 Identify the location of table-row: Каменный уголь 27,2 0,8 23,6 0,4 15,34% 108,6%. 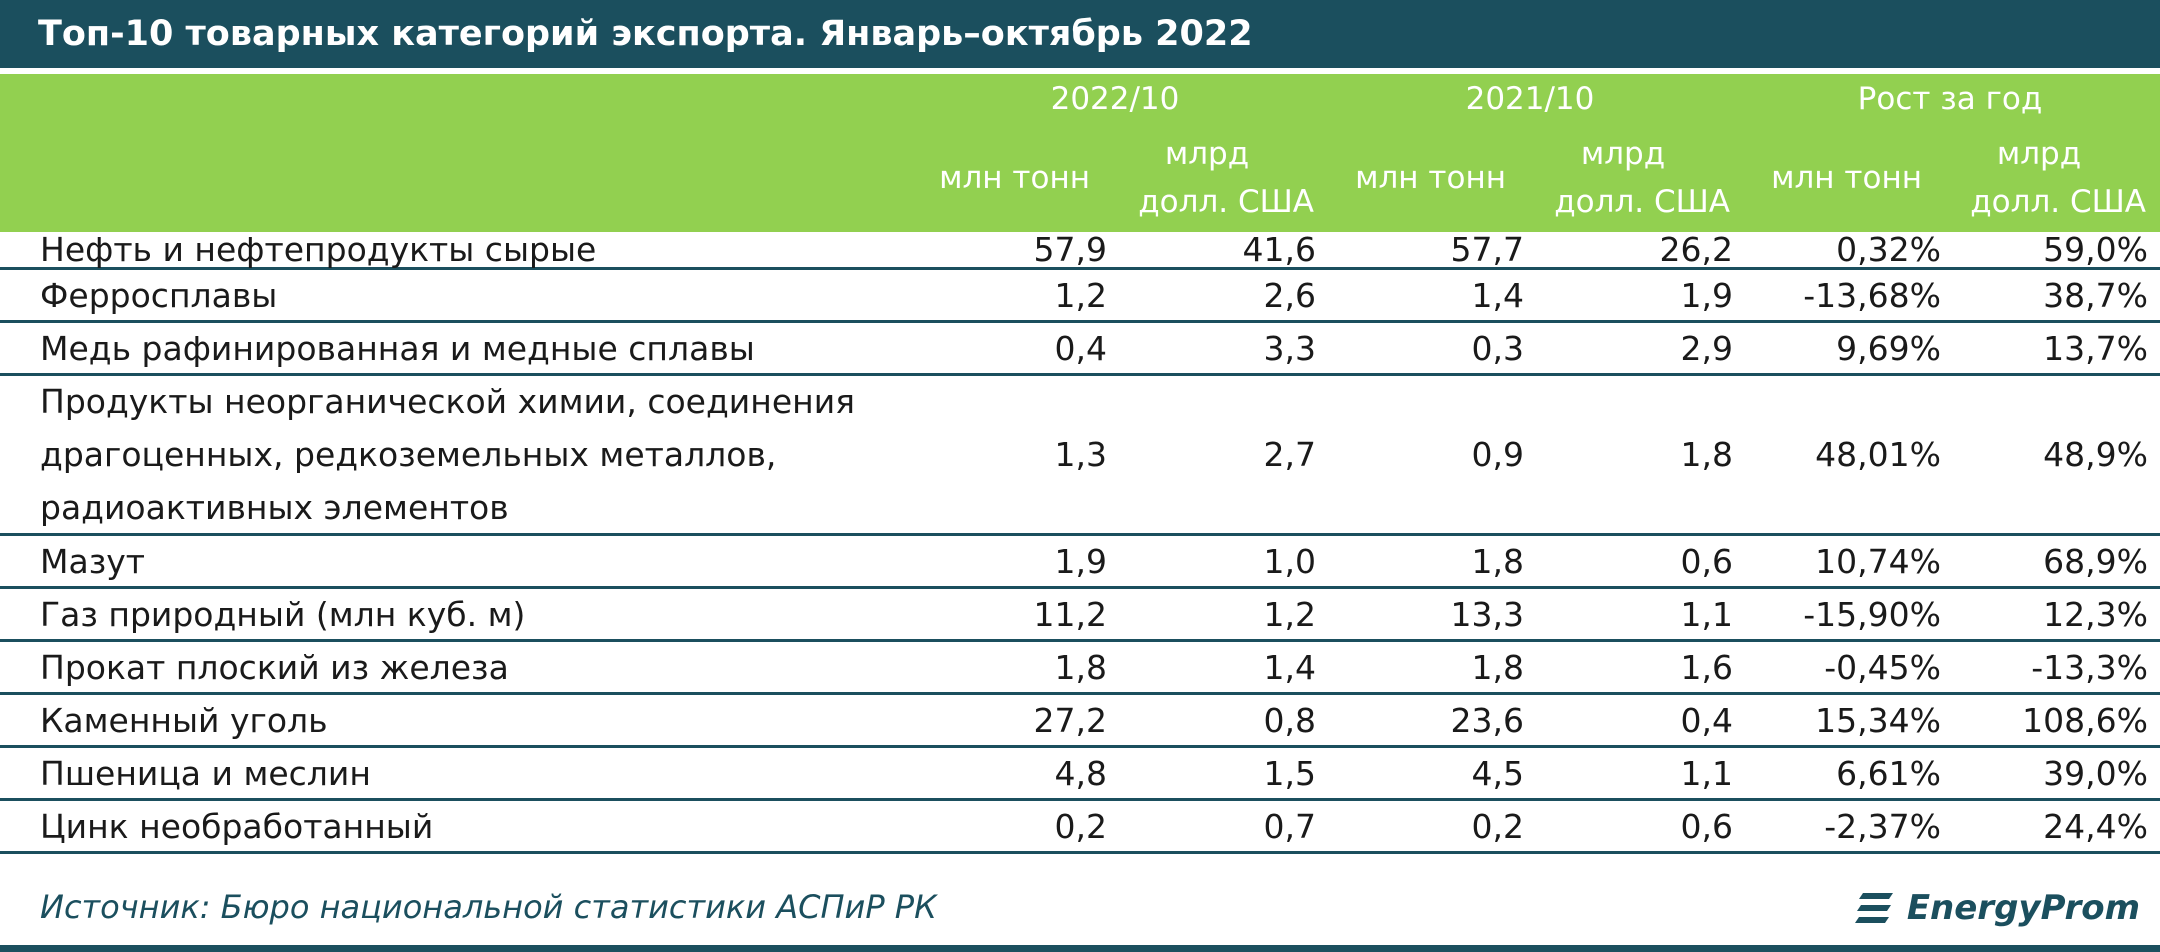
(1080, 721).